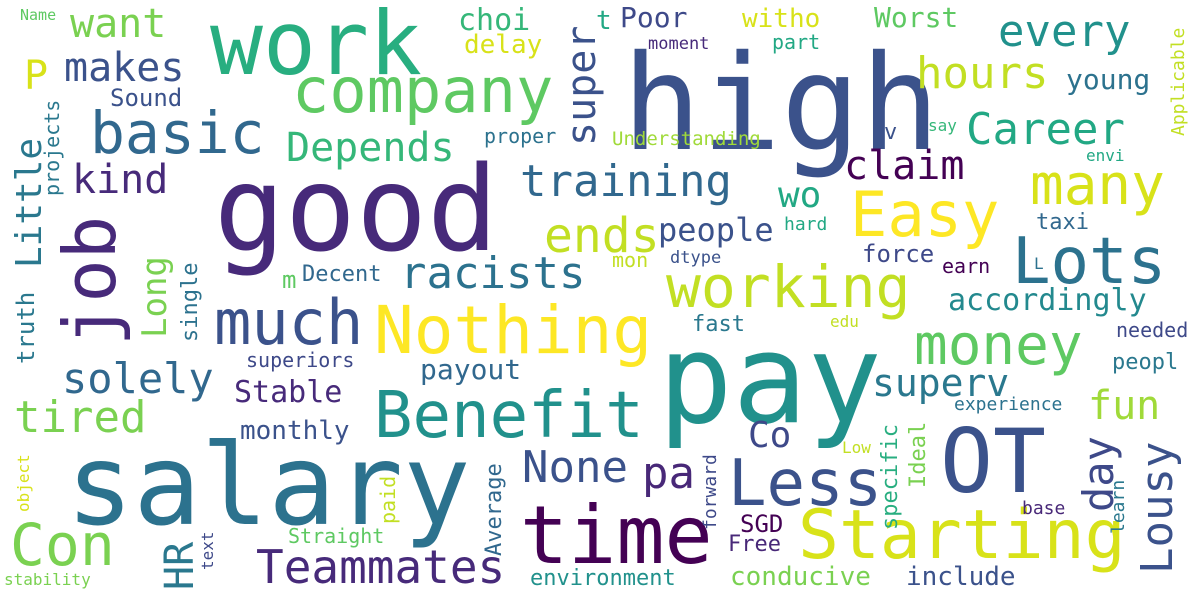  I want to click on word-superv: superv, so click(941, 383).